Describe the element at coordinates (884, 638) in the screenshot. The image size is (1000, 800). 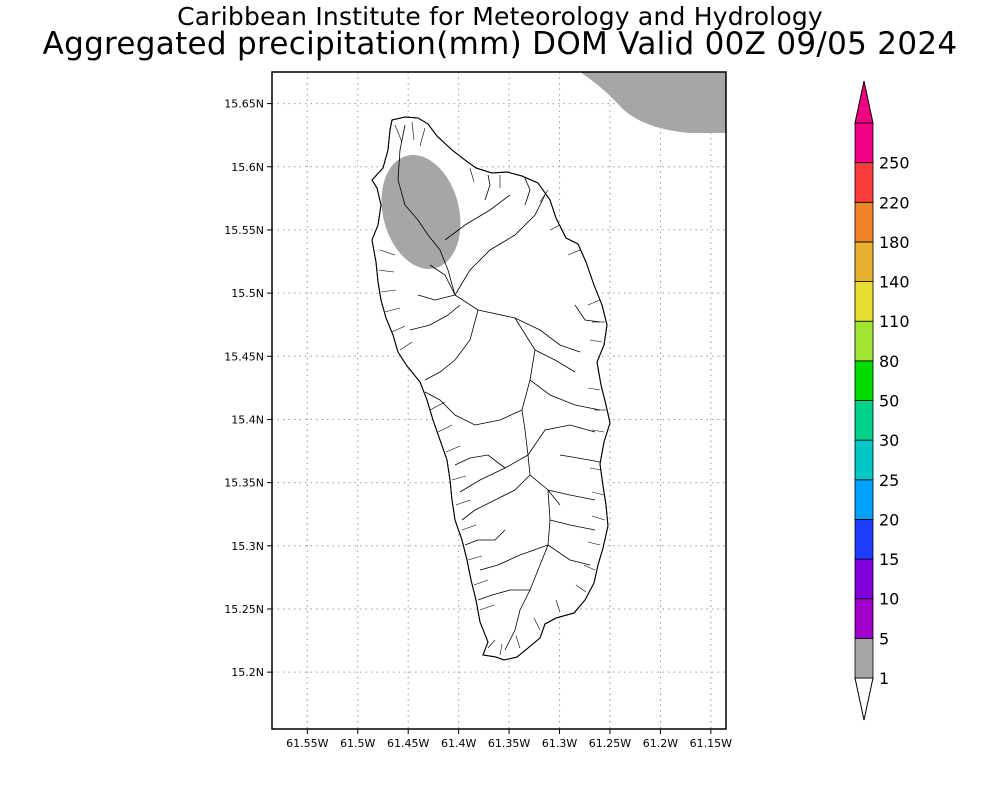
I see `colorbar-label: 5` at that location.